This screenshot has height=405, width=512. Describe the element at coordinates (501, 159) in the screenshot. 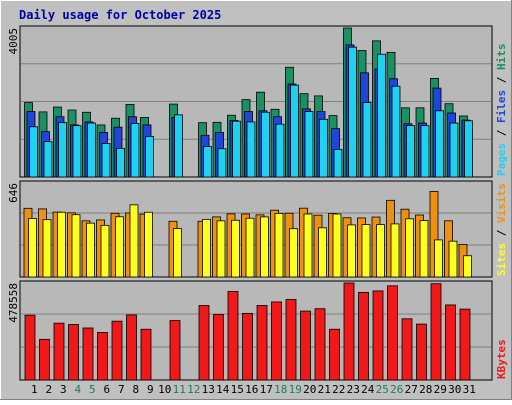

I see `legend-item-pages: Pages` at that location.